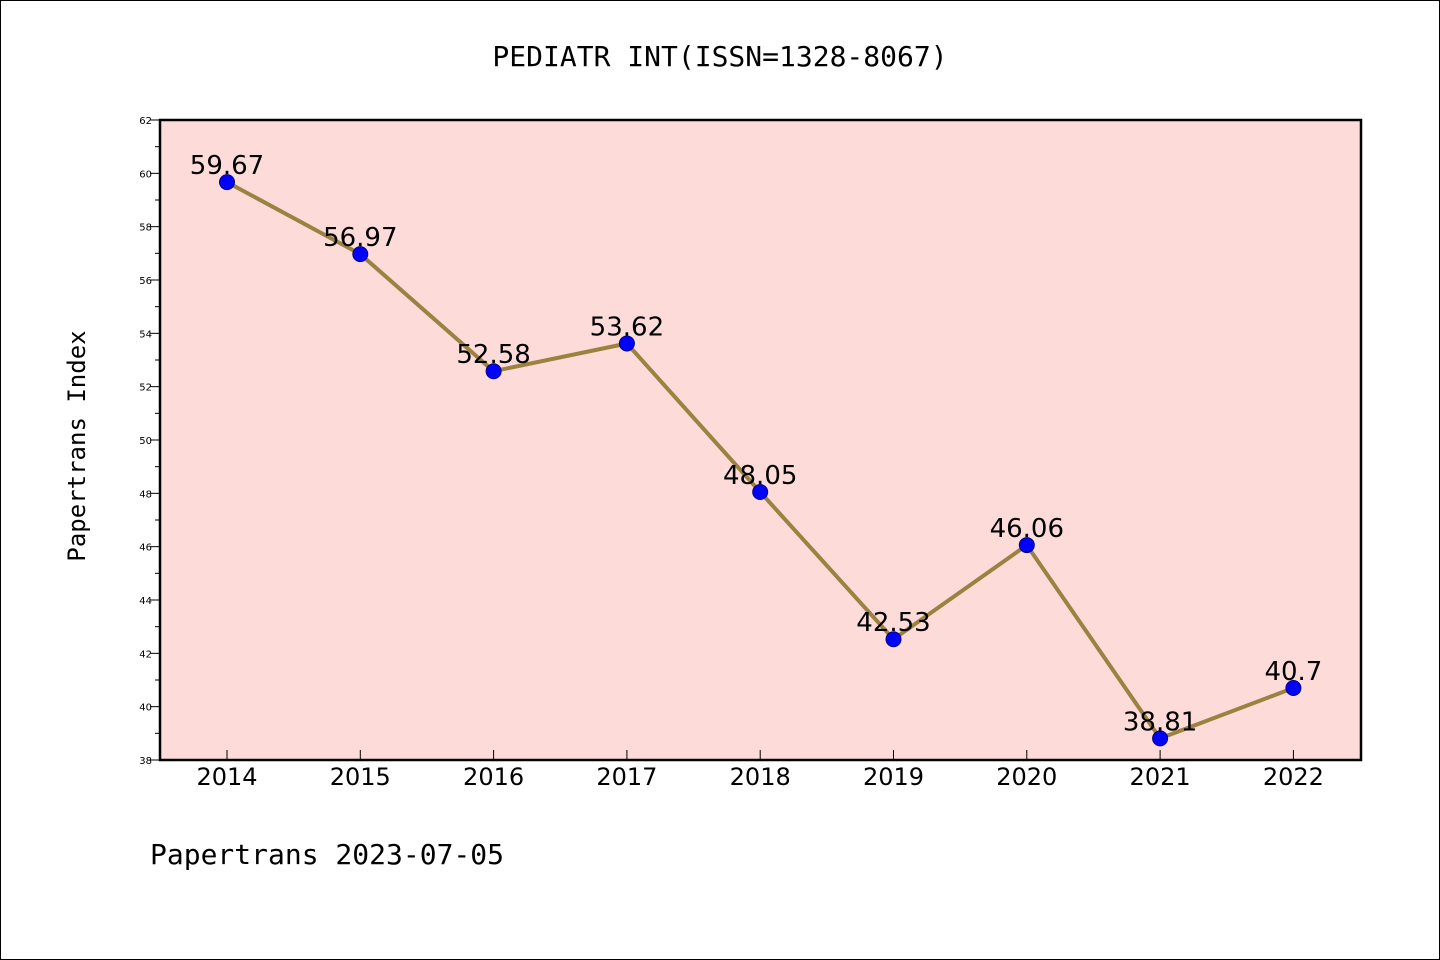  I want to click on x-axis-ticks: 2014 2015 2016 2017 2018 2019 2020 2021 2022, so click(760, 770).